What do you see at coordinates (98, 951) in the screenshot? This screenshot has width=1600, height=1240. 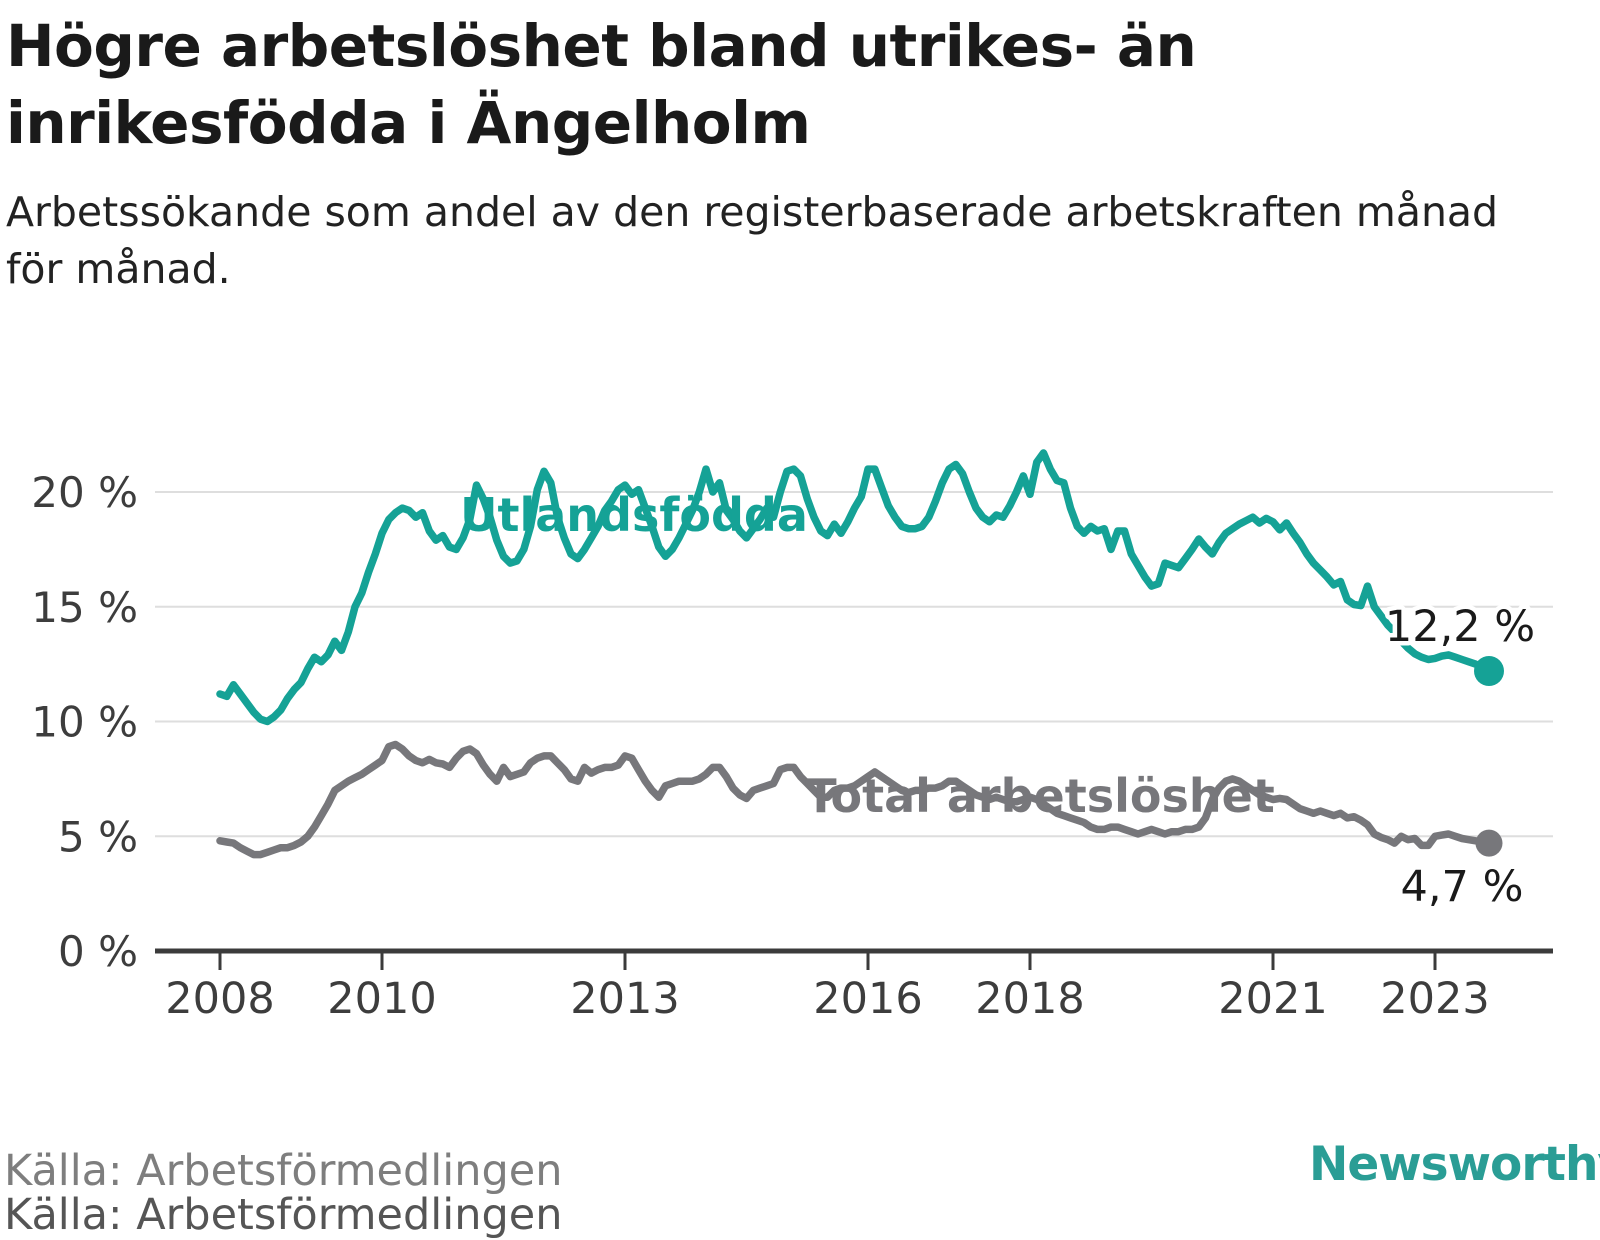 I see `y-tick-label: 0 %` at bounding box center [98, 951].